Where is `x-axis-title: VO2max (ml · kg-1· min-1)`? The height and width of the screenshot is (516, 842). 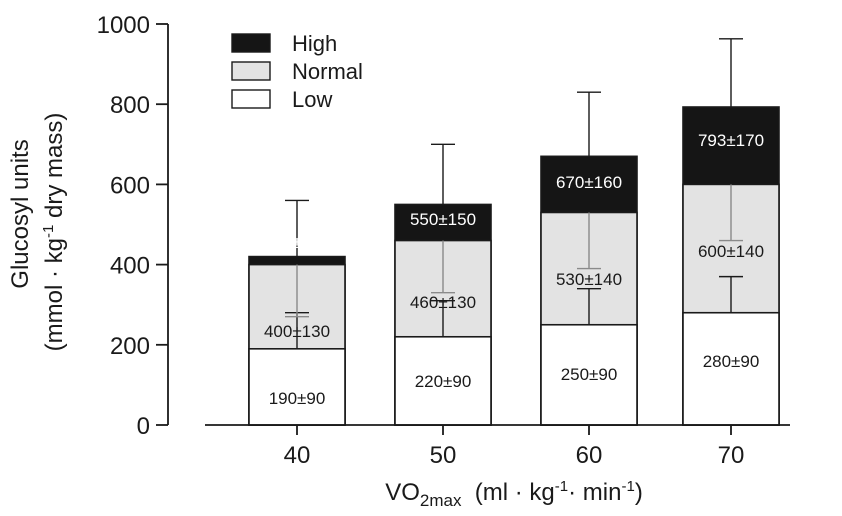 x-axis-title: VO2max (ml · kg-1· min-1) is located at coordinates (514, 494).